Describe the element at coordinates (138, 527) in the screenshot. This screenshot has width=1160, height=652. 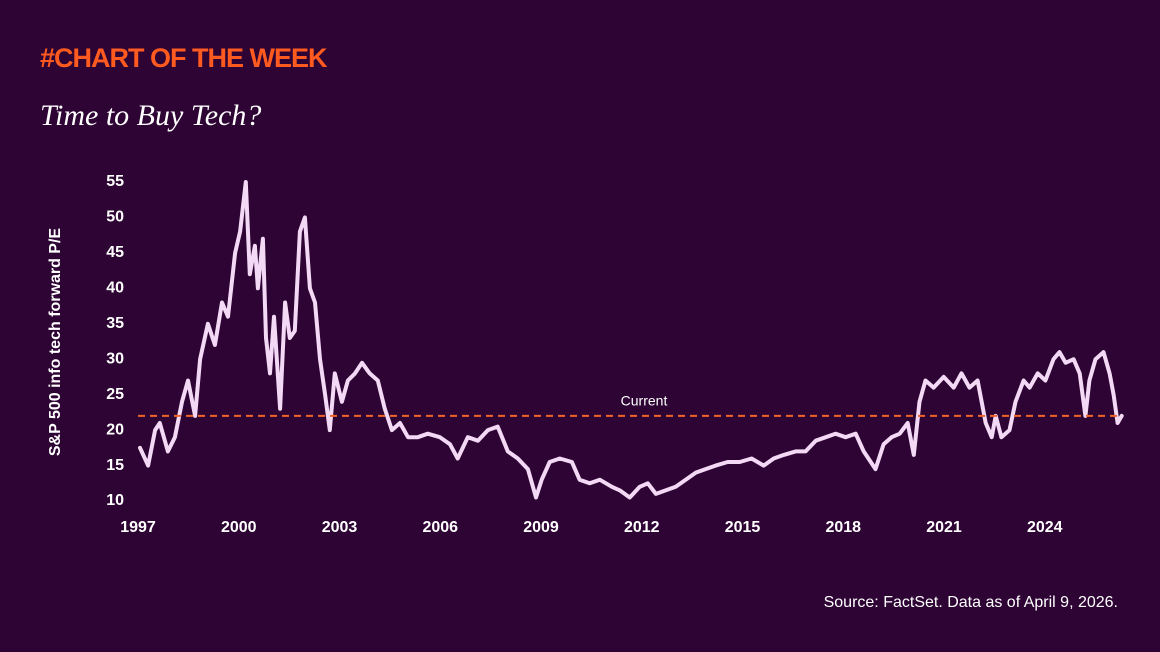
I see `x-tick-label: 1997` at that location.